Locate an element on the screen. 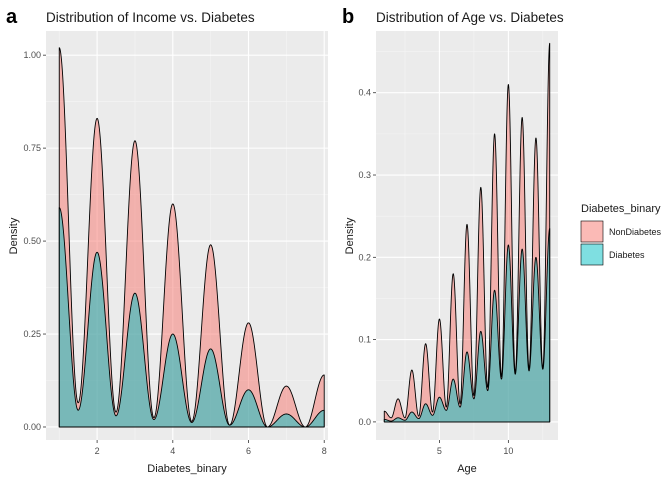 This screenshot has height=480, width=672. y-tick-label: 0.0 is located at coordinates (364, 422).